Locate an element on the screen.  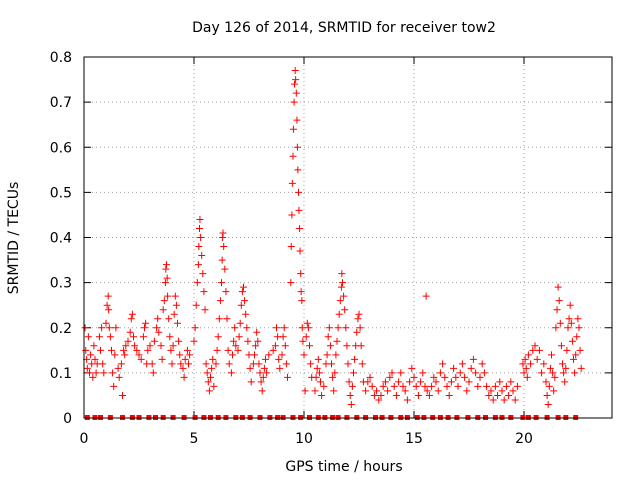
y-tick-label: 0.6 is located at coordinates (61, 148).